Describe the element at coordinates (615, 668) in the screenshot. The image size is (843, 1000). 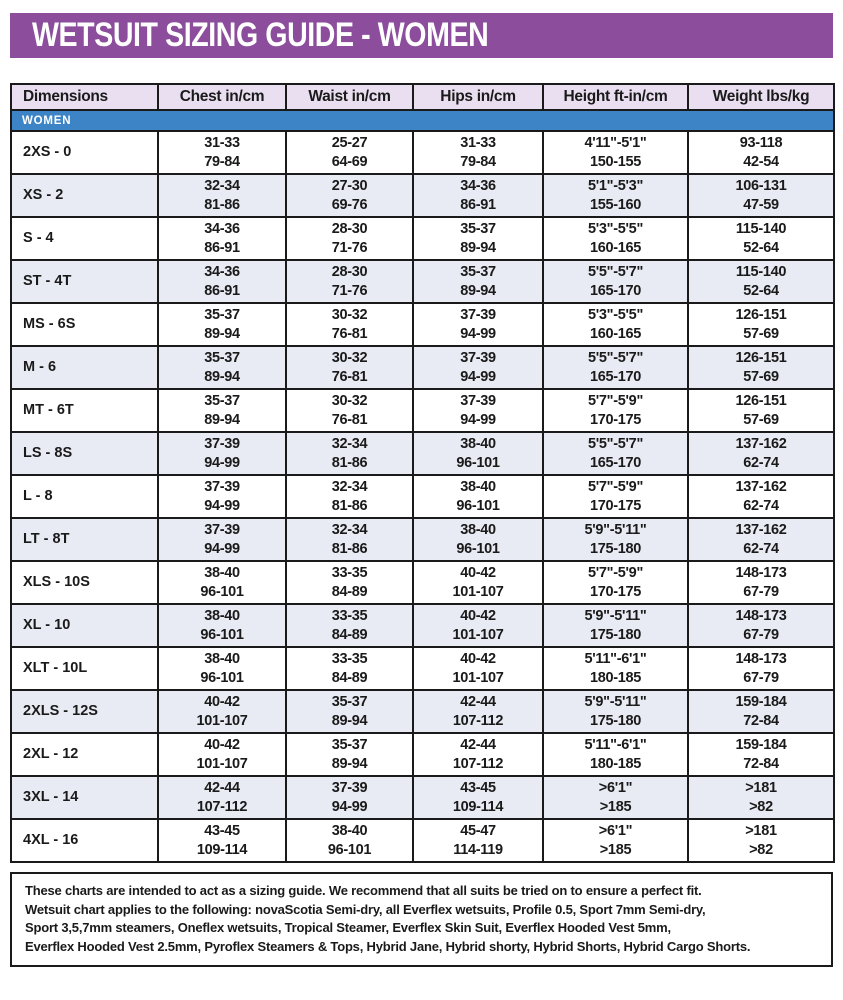
I see `height-cell: 5'11"-6'1" 180-185` at that location.